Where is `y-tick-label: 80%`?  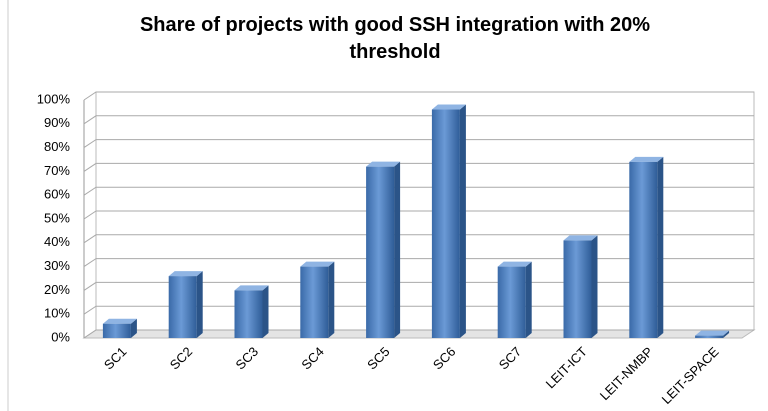 y-tick-label: 80% is located at coordinates (57, 146).